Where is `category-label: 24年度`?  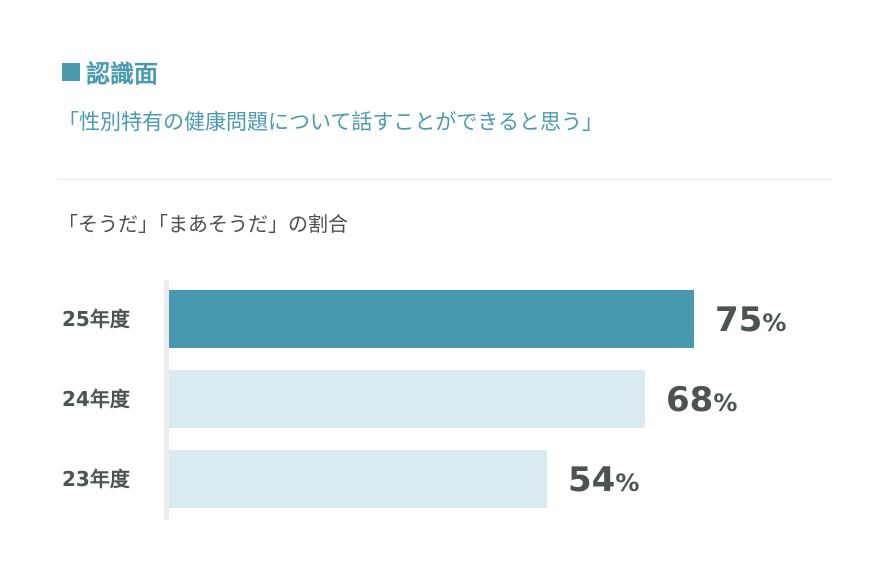 category-label: 24年度 is located at coordinates (96, 399).